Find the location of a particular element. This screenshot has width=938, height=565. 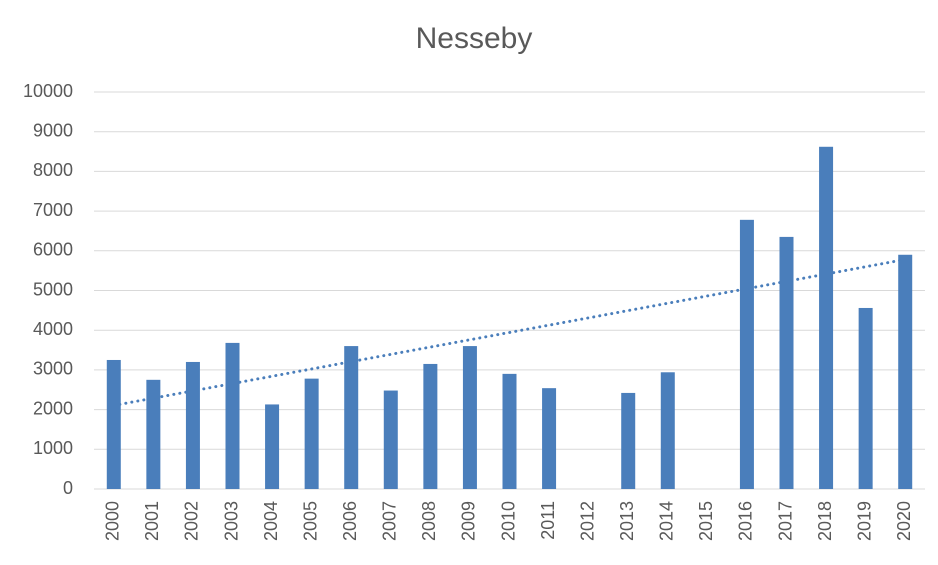

x-tick-label: 2001 is located at coordinates (152, 521).